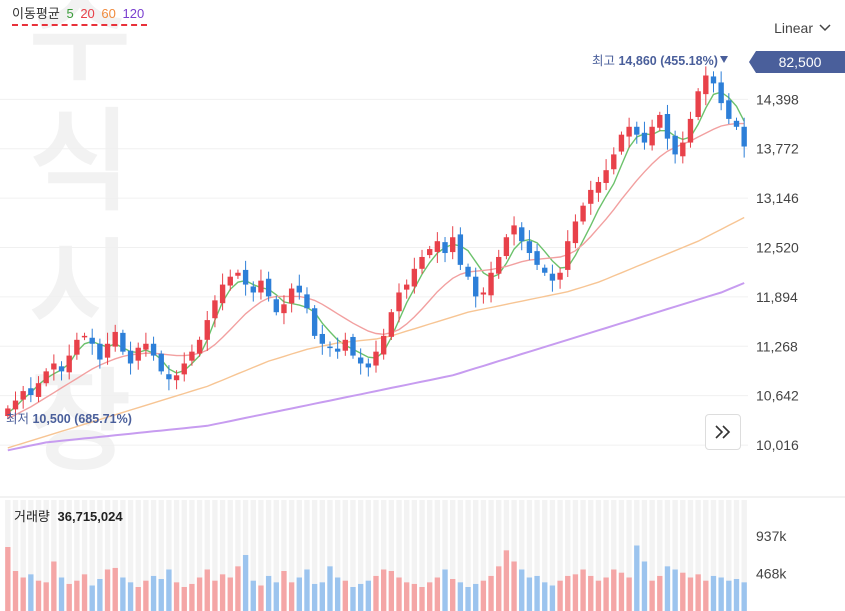  What do you see at coordinates (80, 14) in the screenshot?
I see `ma-legend: 이동평균 5 20 60 120` at bounding box center [80, 14].